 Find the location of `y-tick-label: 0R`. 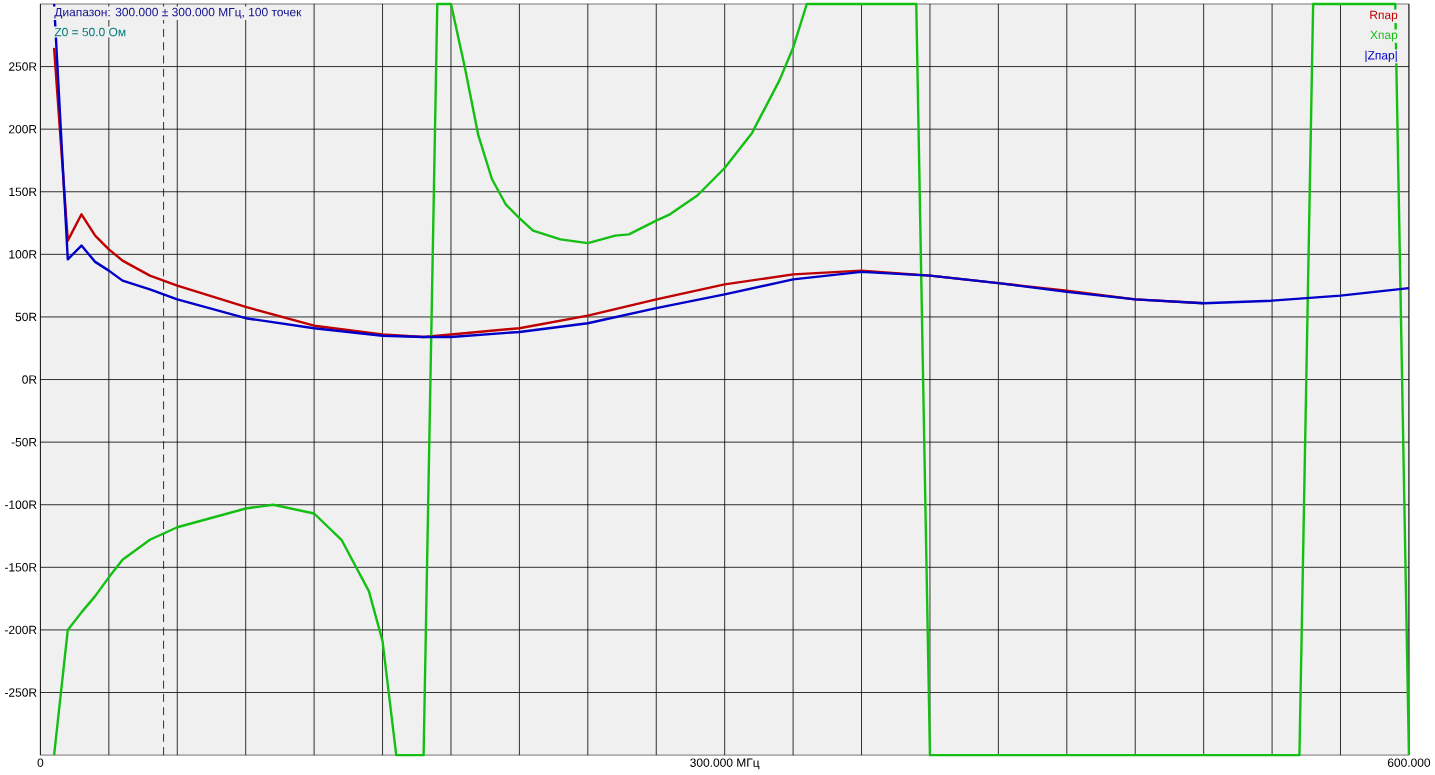

y-tick-label: 0R is located at coordinates (29, 379).